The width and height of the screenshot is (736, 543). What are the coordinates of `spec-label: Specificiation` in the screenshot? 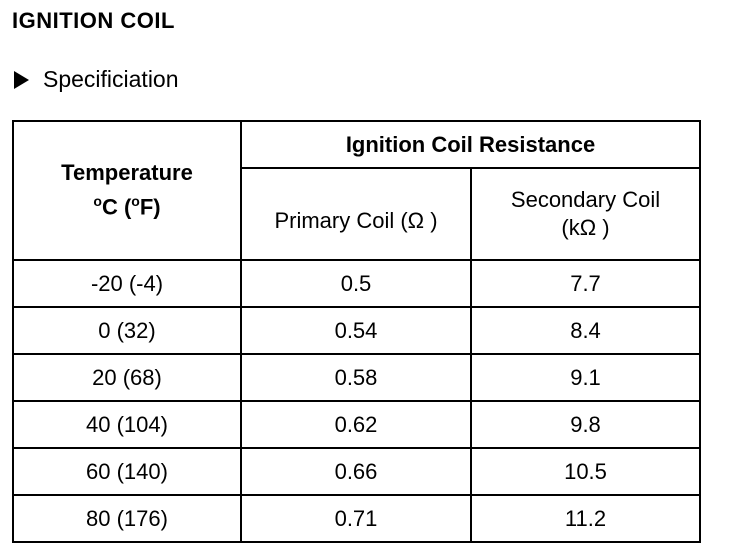 It's located at (111, 79).